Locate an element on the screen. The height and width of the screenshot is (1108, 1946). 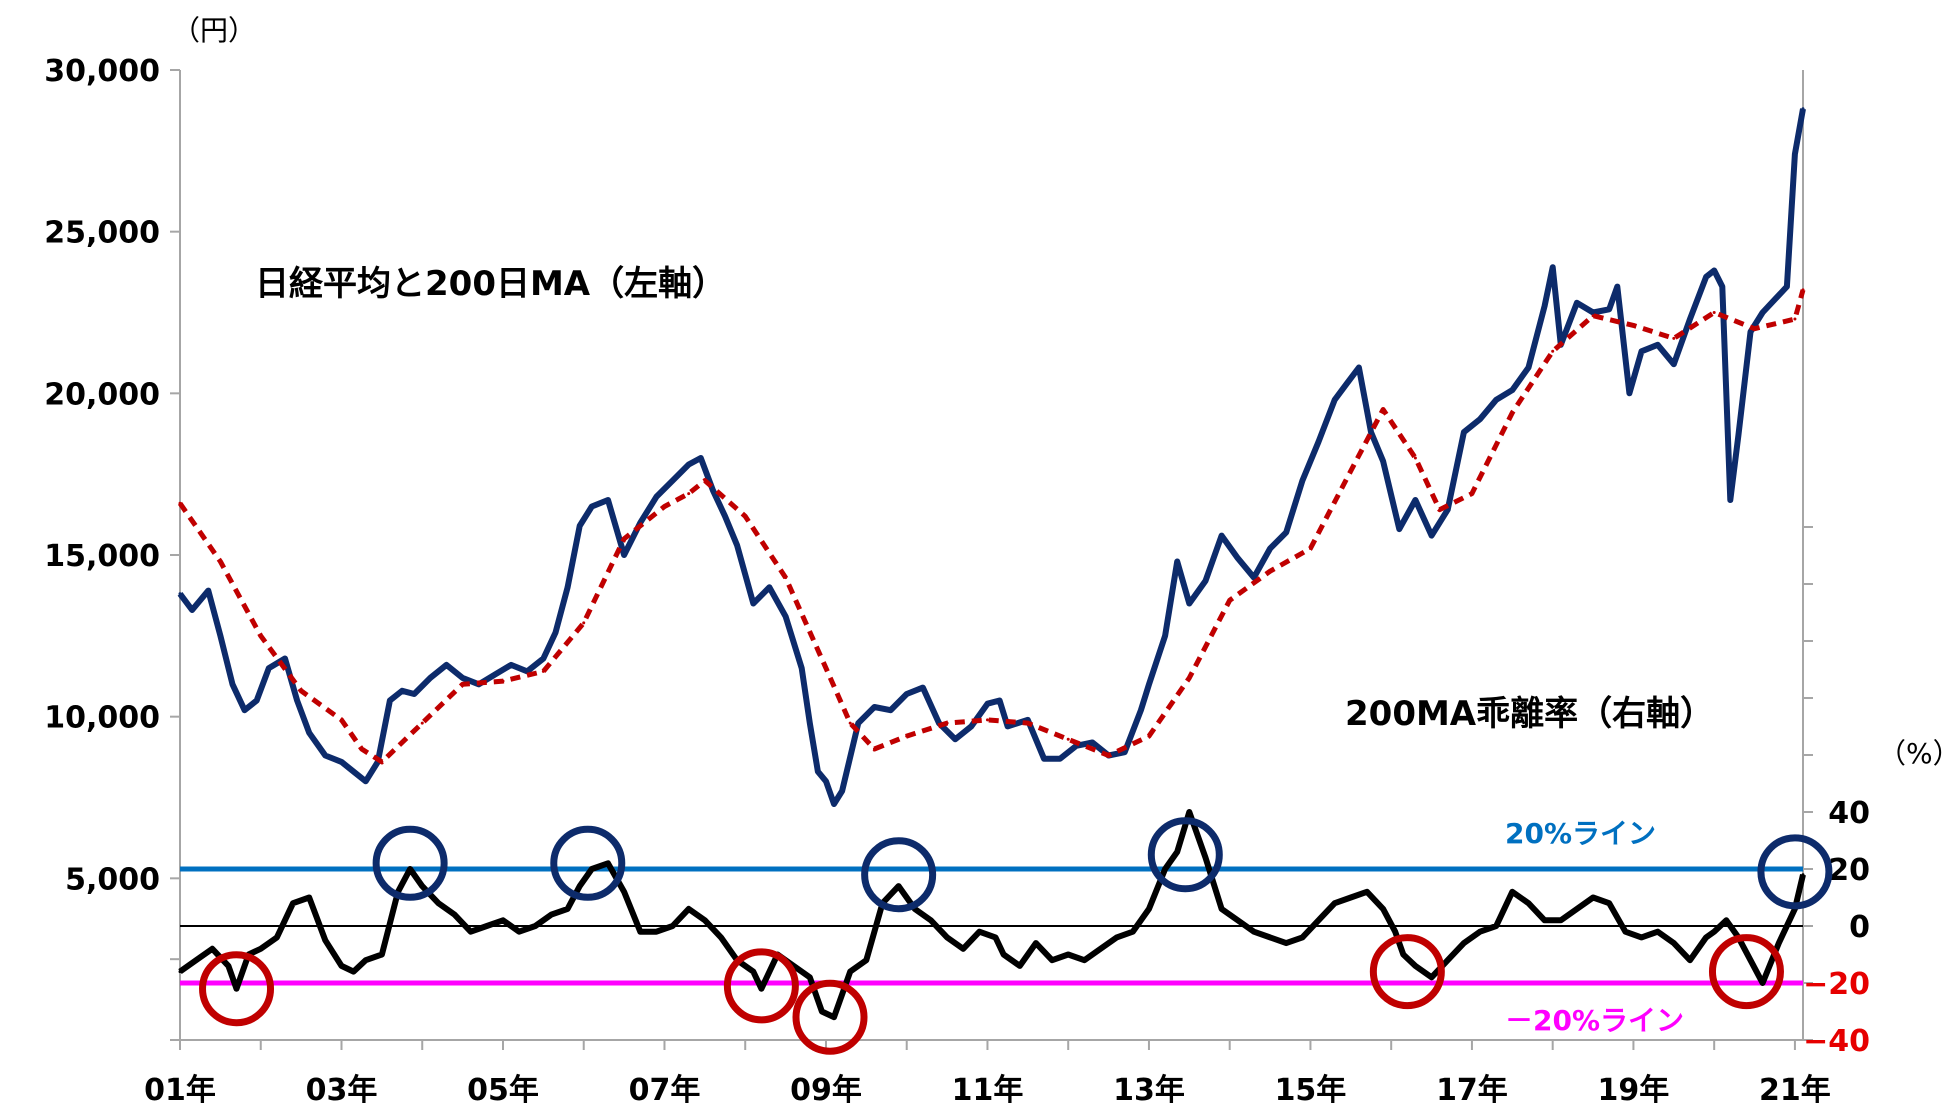
x-tick-label: 01年 is located at coordinates (180, 1090).